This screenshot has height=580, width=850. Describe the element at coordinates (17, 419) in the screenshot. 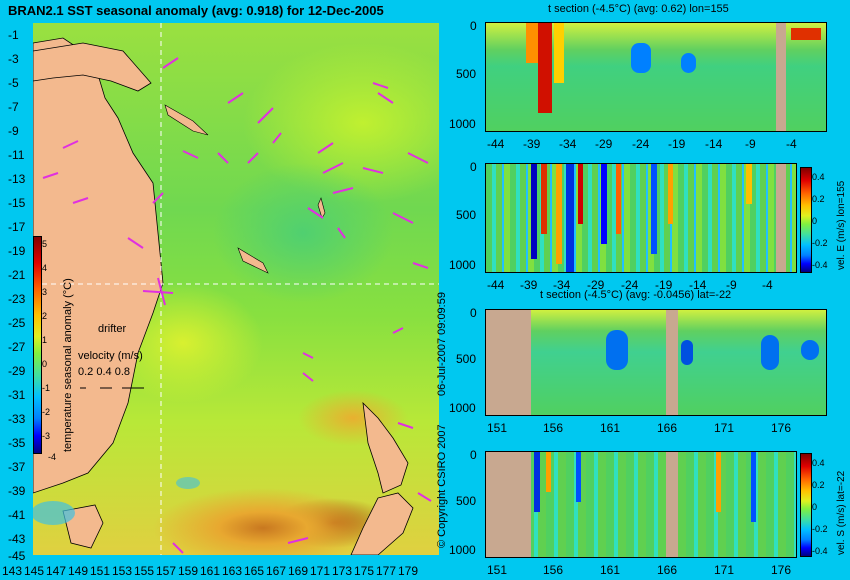

I see `lat-tick: -33` at that location.